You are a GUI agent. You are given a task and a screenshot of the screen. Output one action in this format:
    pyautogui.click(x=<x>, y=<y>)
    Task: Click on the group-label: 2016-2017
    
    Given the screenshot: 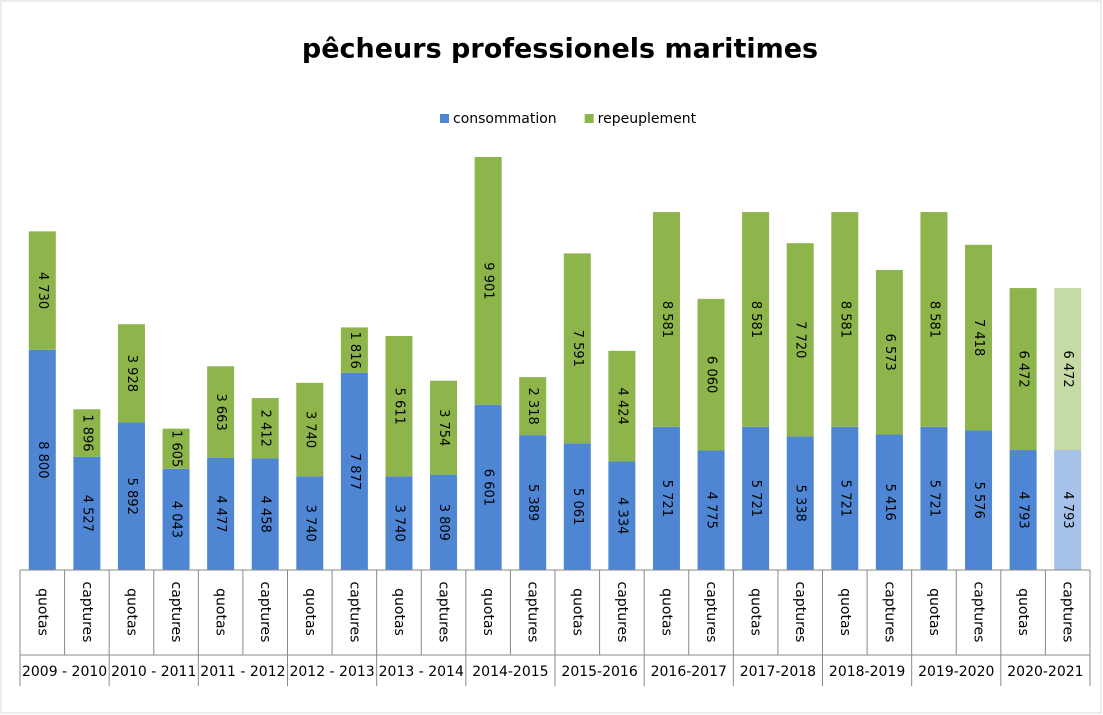 What is the action you would take?
    pyautogui.click(x=689, y=672)
    